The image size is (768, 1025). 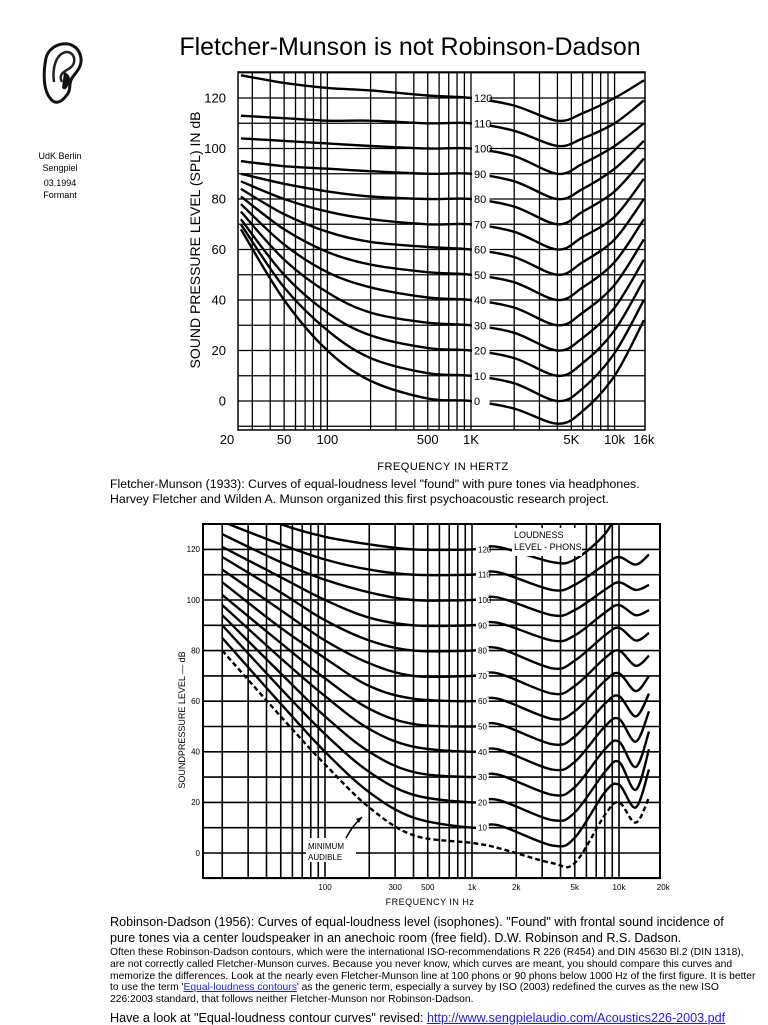 What do you see at coordinates (195, 802) in the screenshot?
I see `y-tick-label: 20` at bounding box center [195, 802].